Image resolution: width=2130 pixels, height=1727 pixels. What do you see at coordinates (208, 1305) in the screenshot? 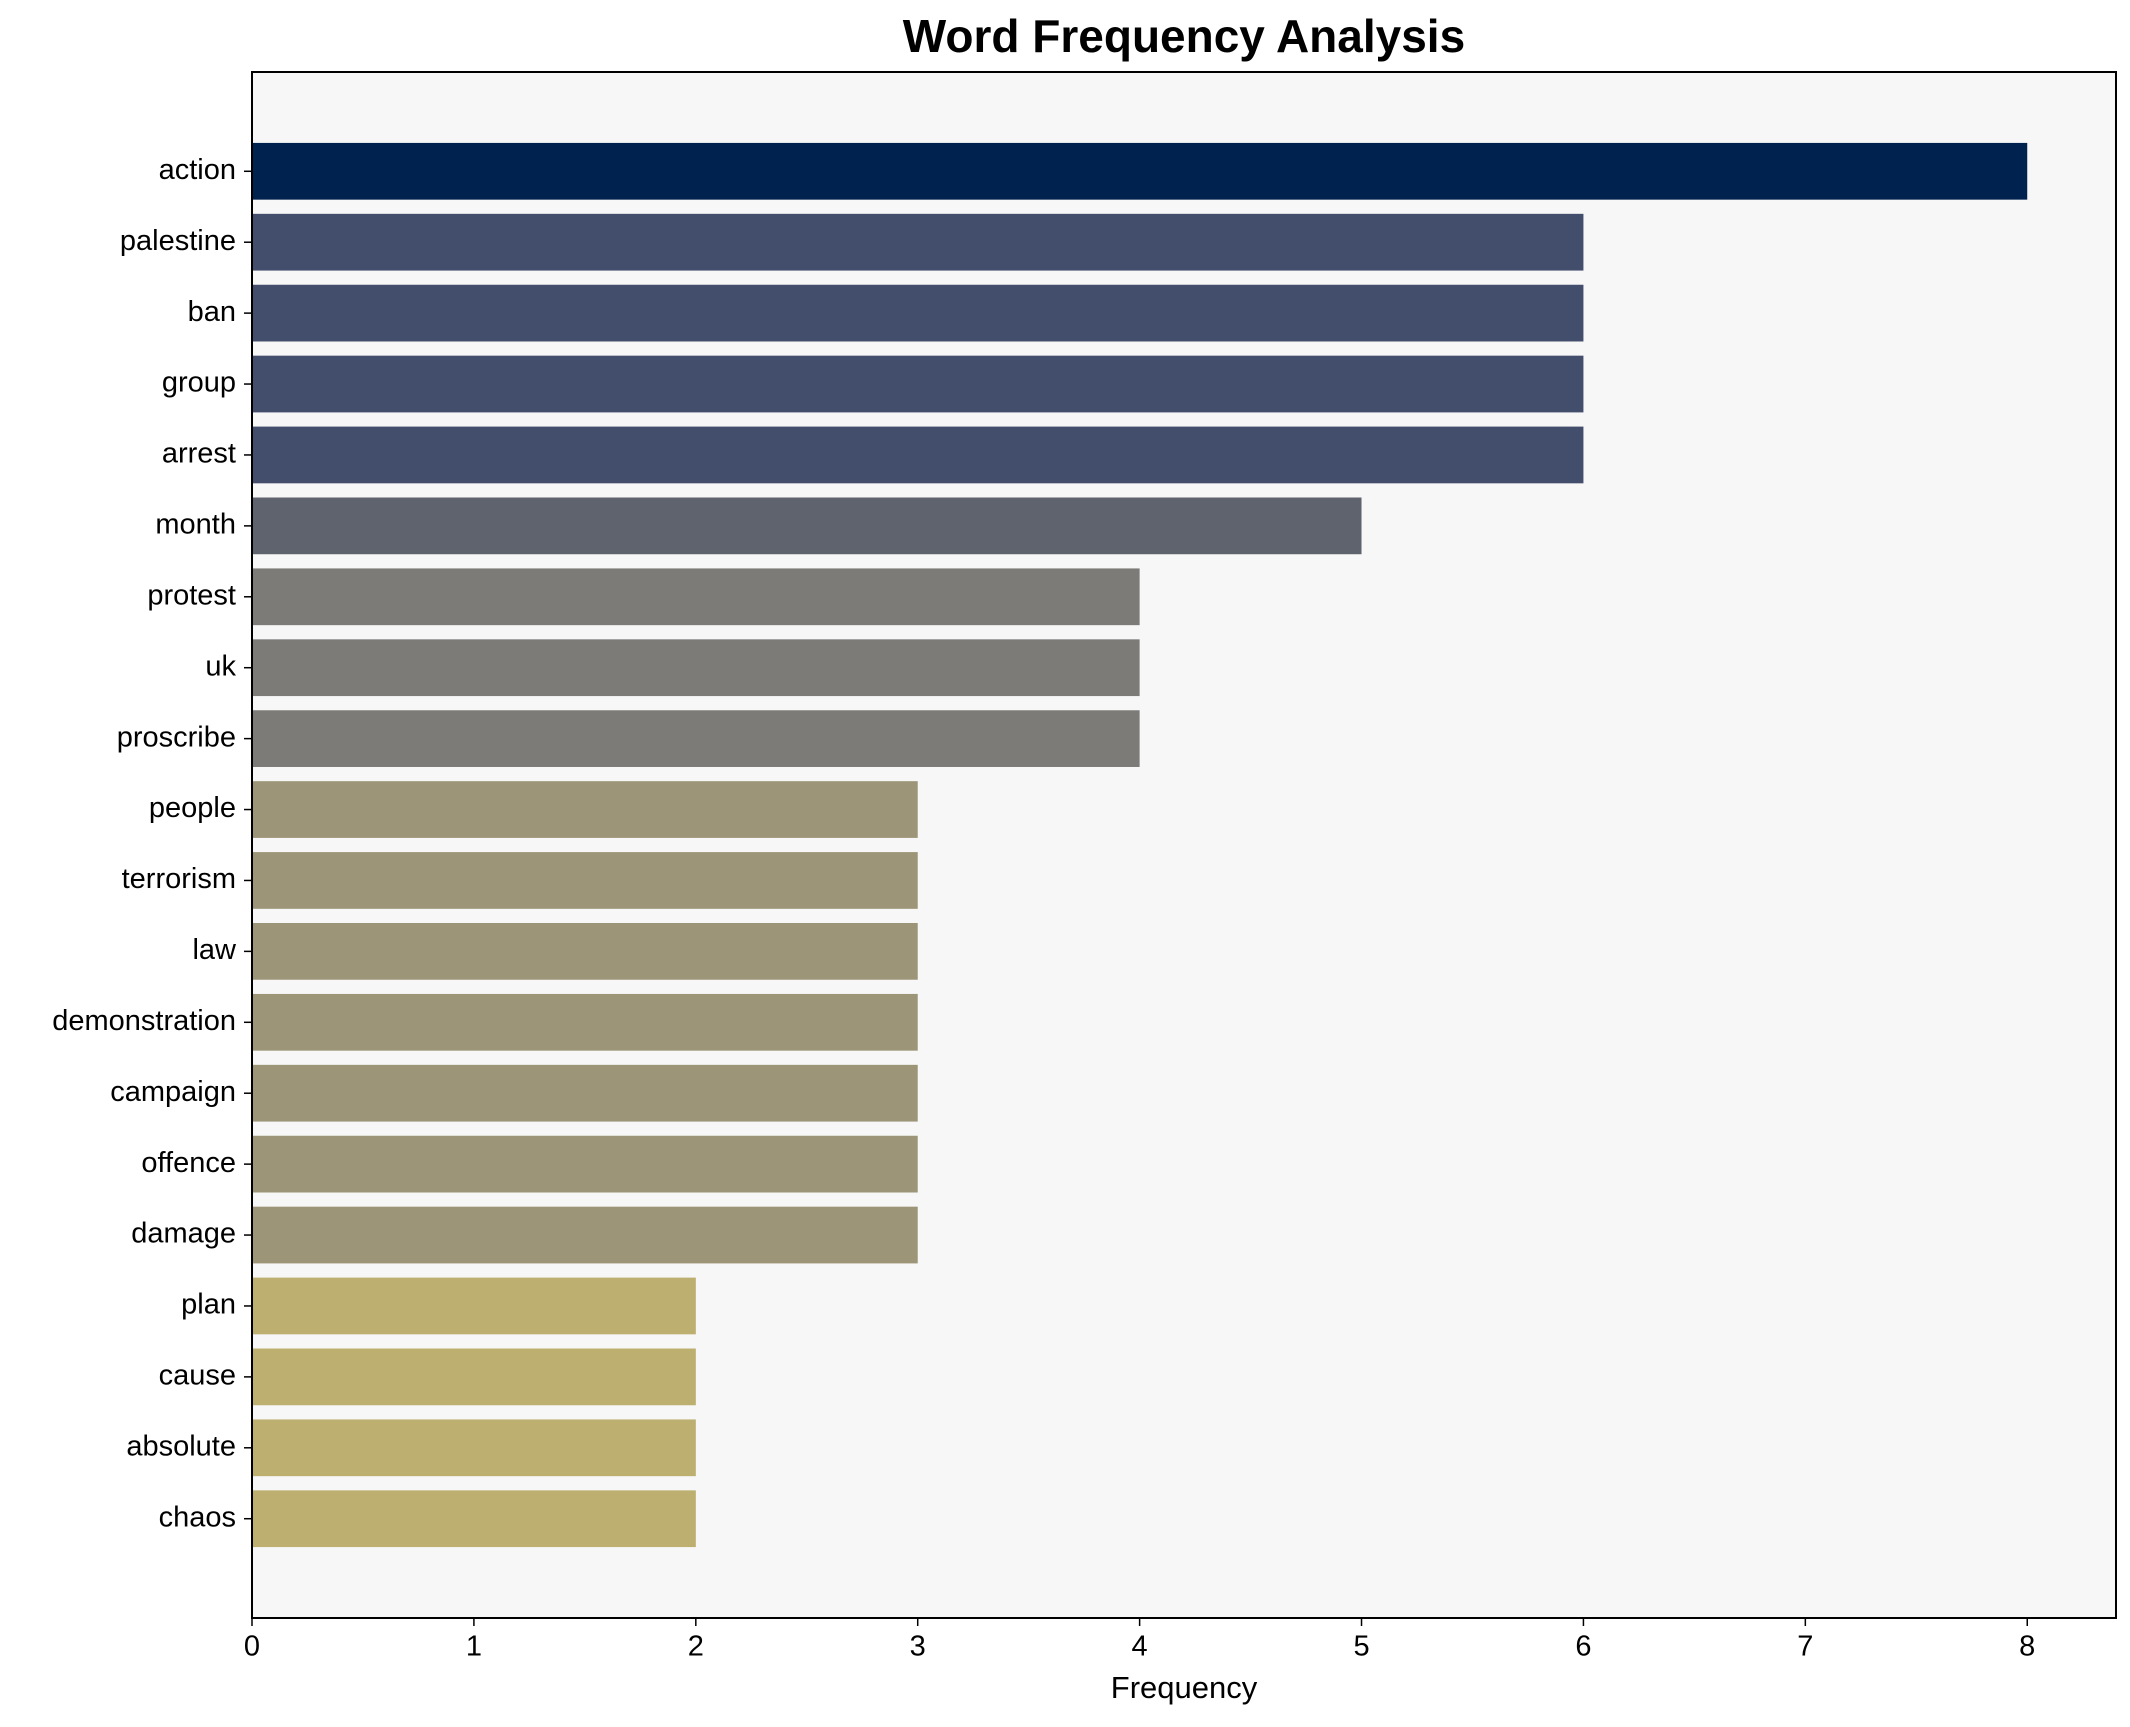
I see `y-tick-label: plan` at bounding box center [208, 1305].